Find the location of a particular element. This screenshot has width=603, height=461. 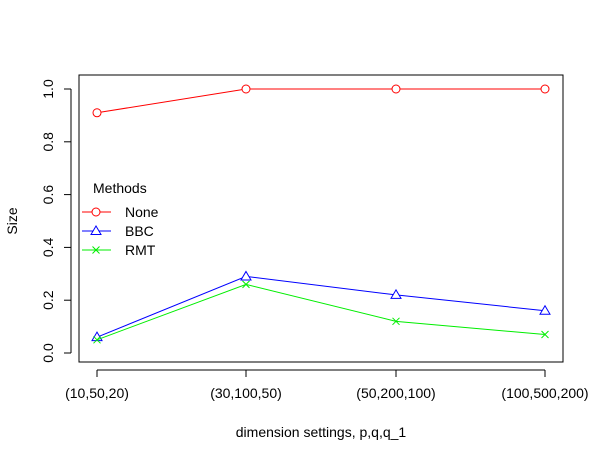

legend-item-none: None is located at coordinates (120, 212).